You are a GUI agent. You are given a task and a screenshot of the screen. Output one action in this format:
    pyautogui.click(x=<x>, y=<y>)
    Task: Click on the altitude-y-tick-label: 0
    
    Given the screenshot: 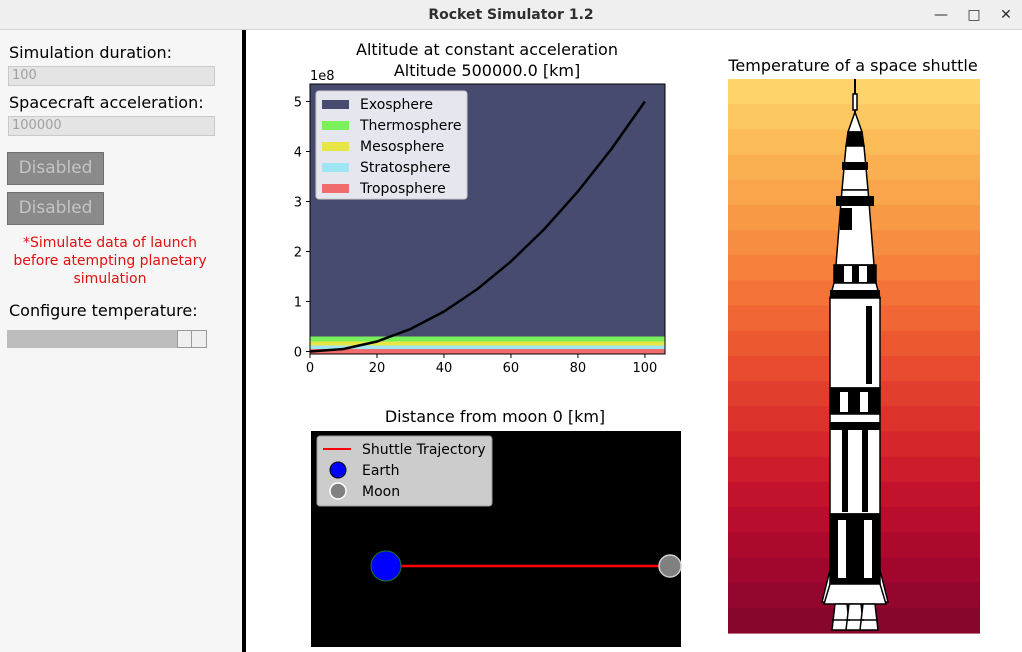 What is the action you would take?
    pyautogui.click(x=298, y=353)
    